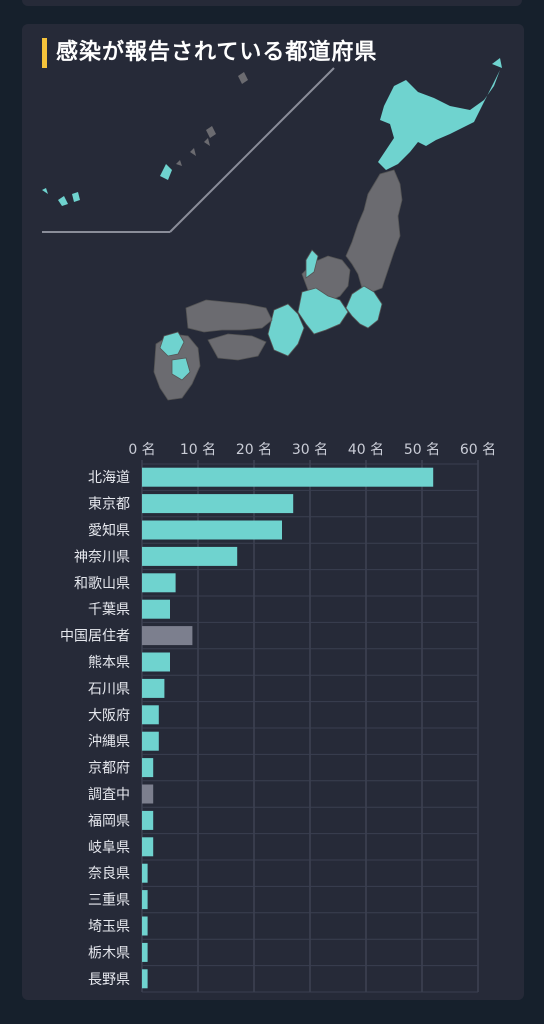 The height and width of the screenshot is (1024, 544). Describe the element at coordinates (109, 689) in the screenshot. I see `category-label: 石川県` at that location.